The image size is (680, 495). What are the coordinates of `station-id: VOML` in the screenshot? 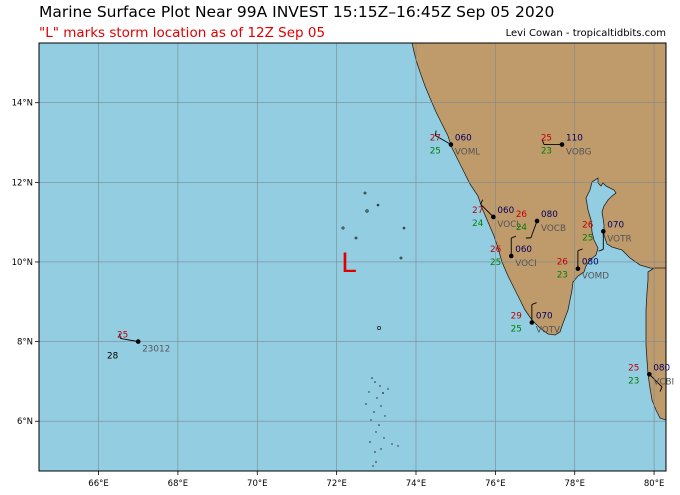 It's located at (467, 153).